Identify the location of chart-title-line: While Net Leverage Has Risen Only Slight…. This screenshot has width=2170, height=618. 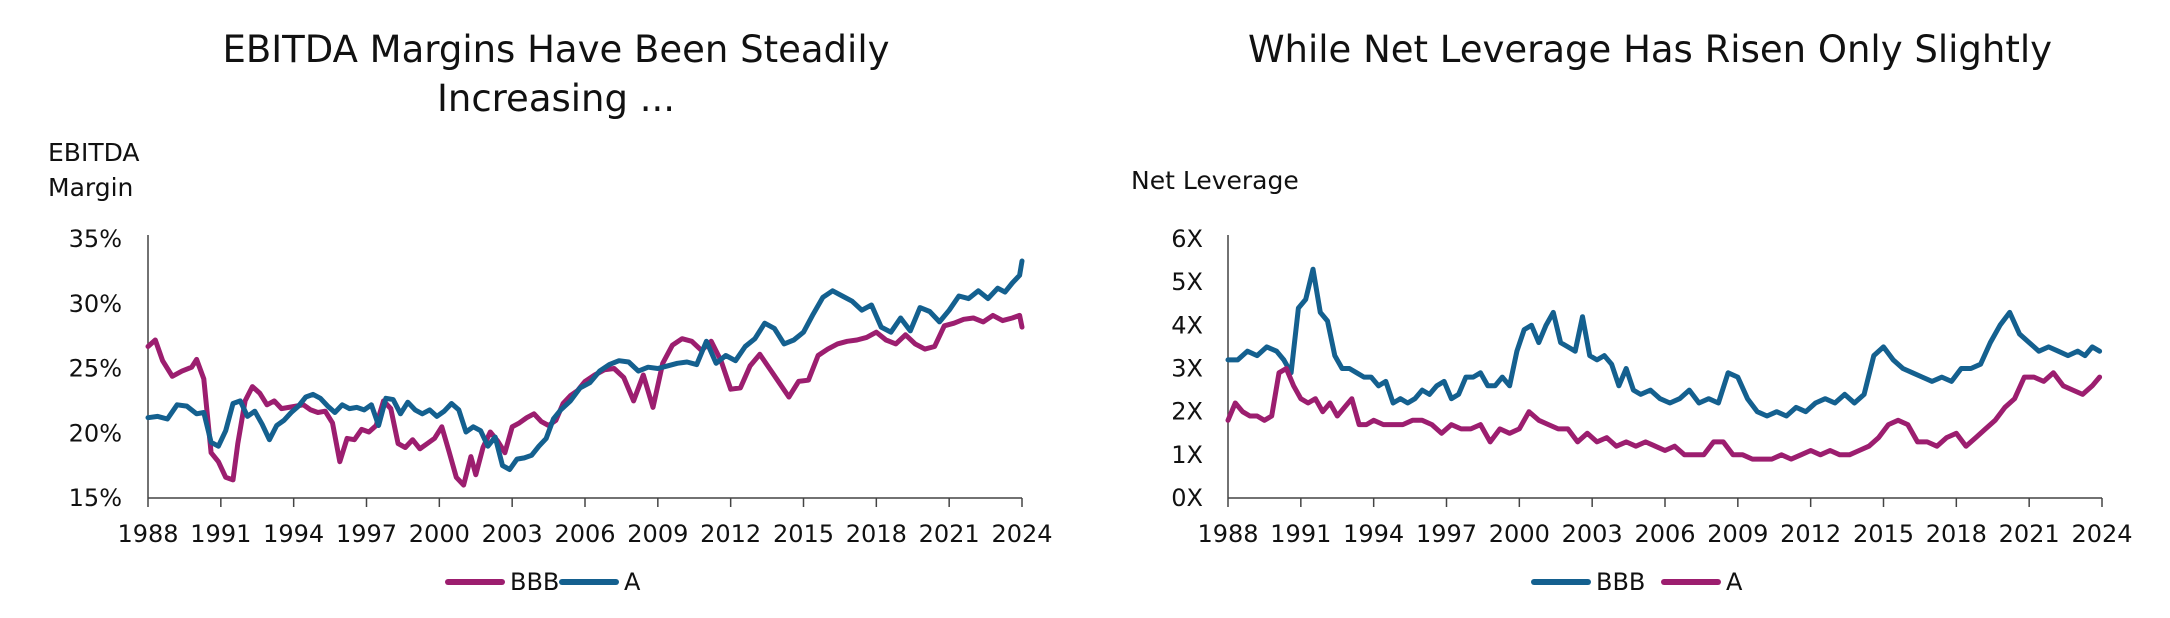
(1650, 49).